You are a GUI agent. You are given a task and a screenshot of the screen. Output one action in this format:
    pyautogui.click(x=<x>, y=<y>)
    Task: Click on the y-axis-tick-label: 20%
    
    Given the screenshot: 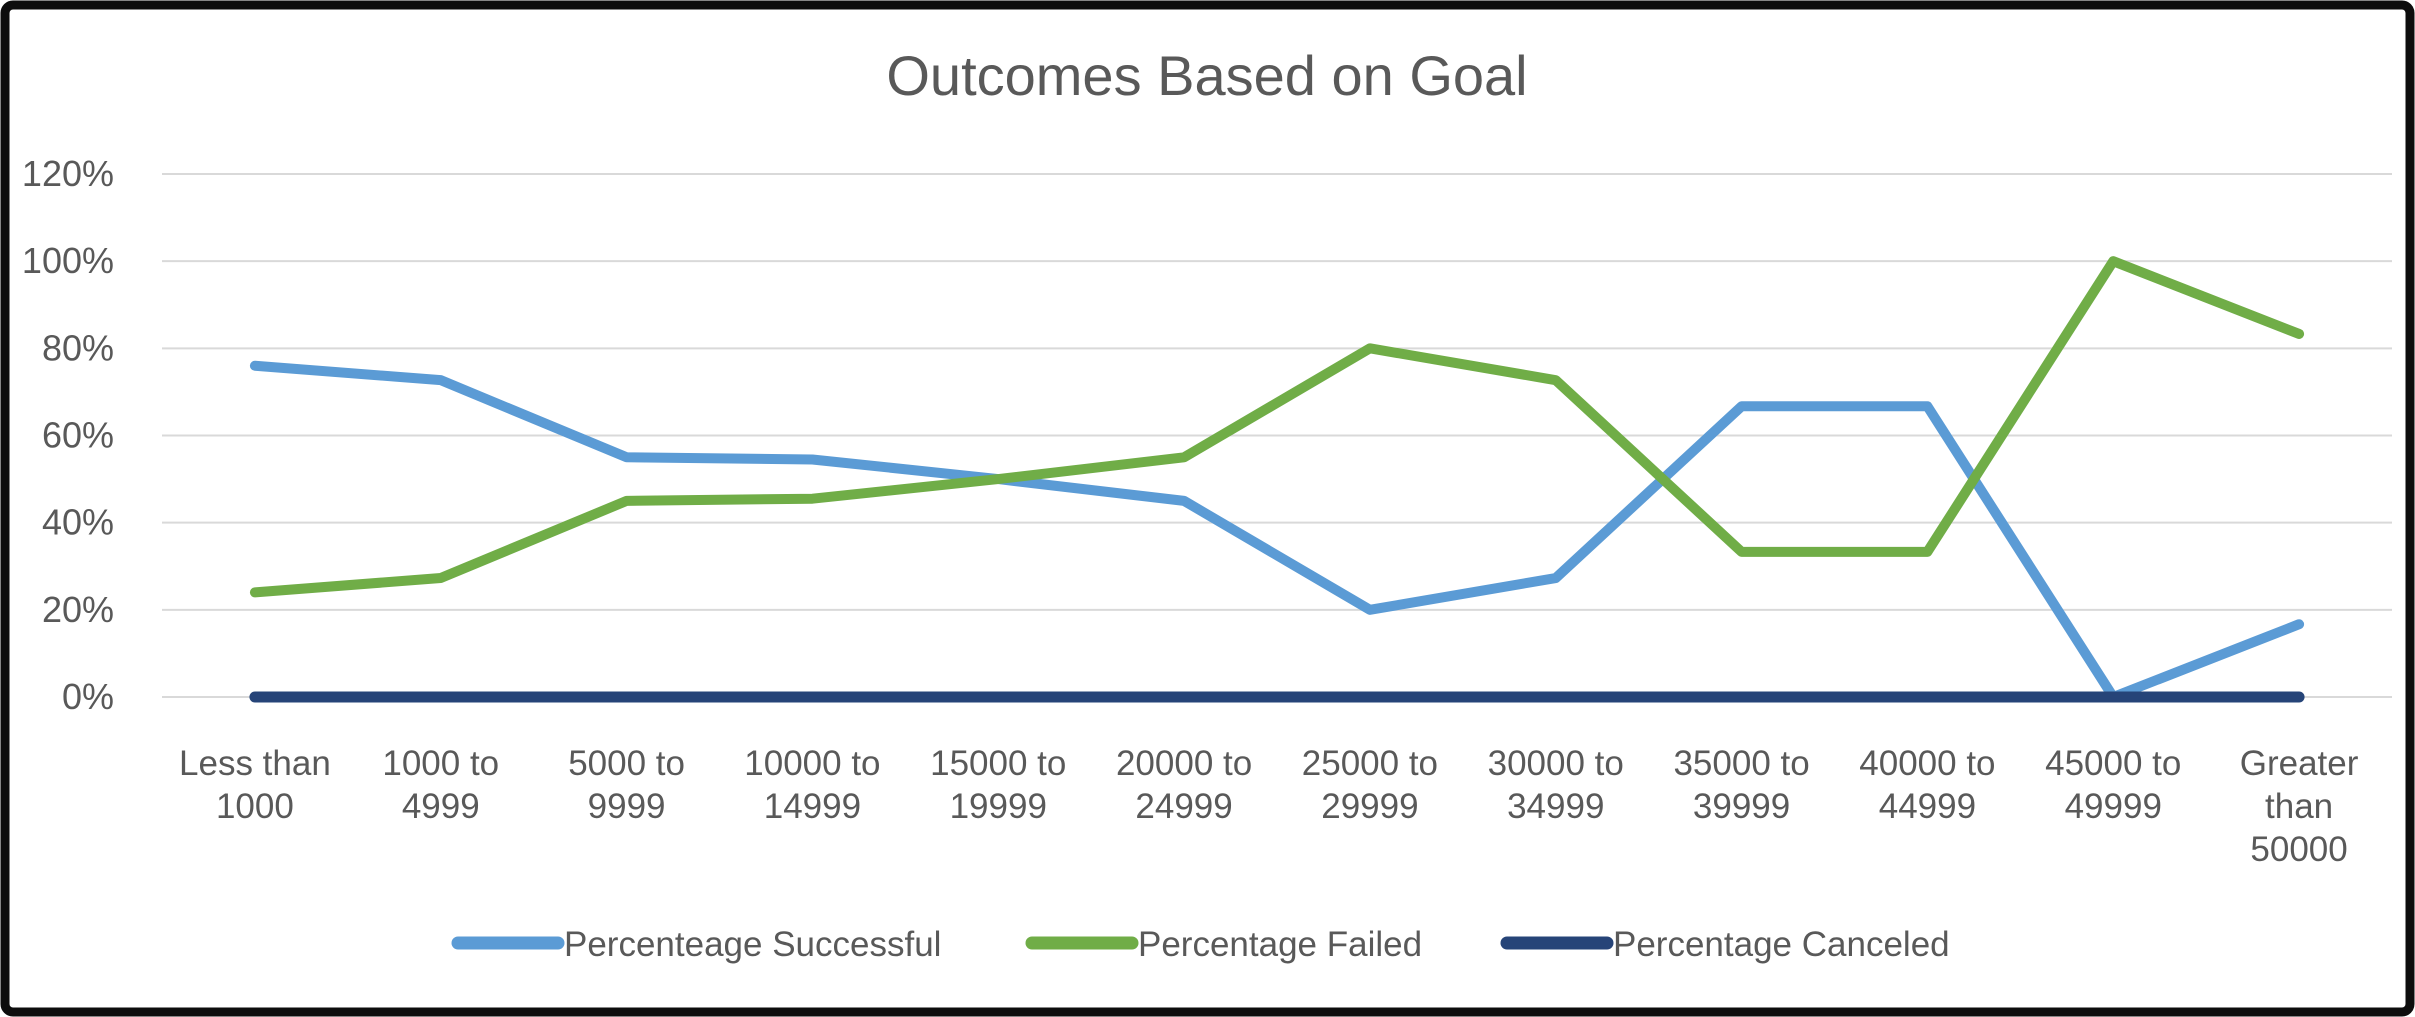 What is the action you would take?
    pyautogui.click(x=78, y=609)
    